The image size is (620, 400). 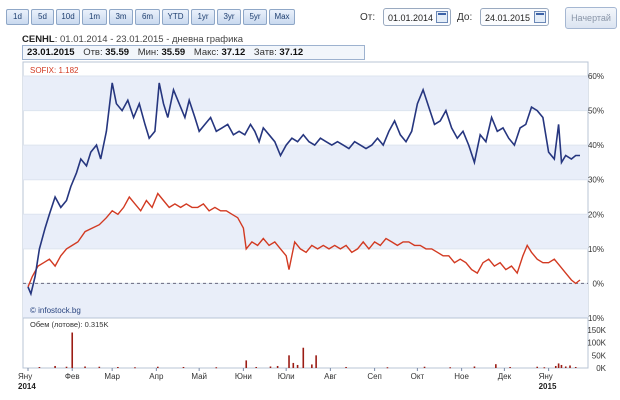 What do you see at coordinates (418, 376) in the screenshot?
I see `x-tick-label: Окт` at bounding box center [418, 376].